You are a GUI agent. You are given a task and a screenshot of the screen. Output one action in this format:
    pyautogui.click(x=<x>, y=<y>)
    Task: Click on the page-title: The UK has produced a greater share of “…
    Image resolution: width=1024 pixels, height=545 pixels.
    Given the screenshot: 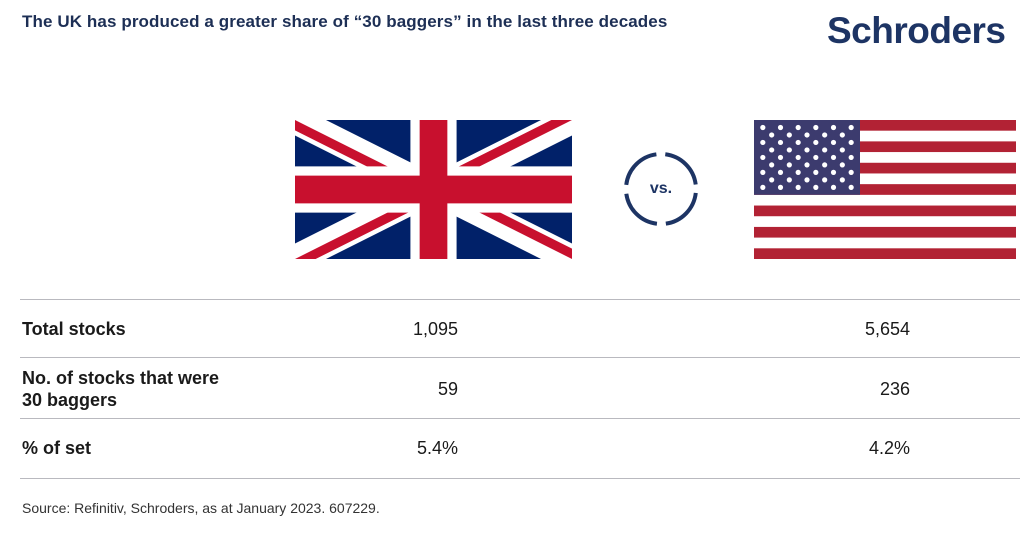 What is the action you would take?
    pyautogui.click(x=345, y=21)
    